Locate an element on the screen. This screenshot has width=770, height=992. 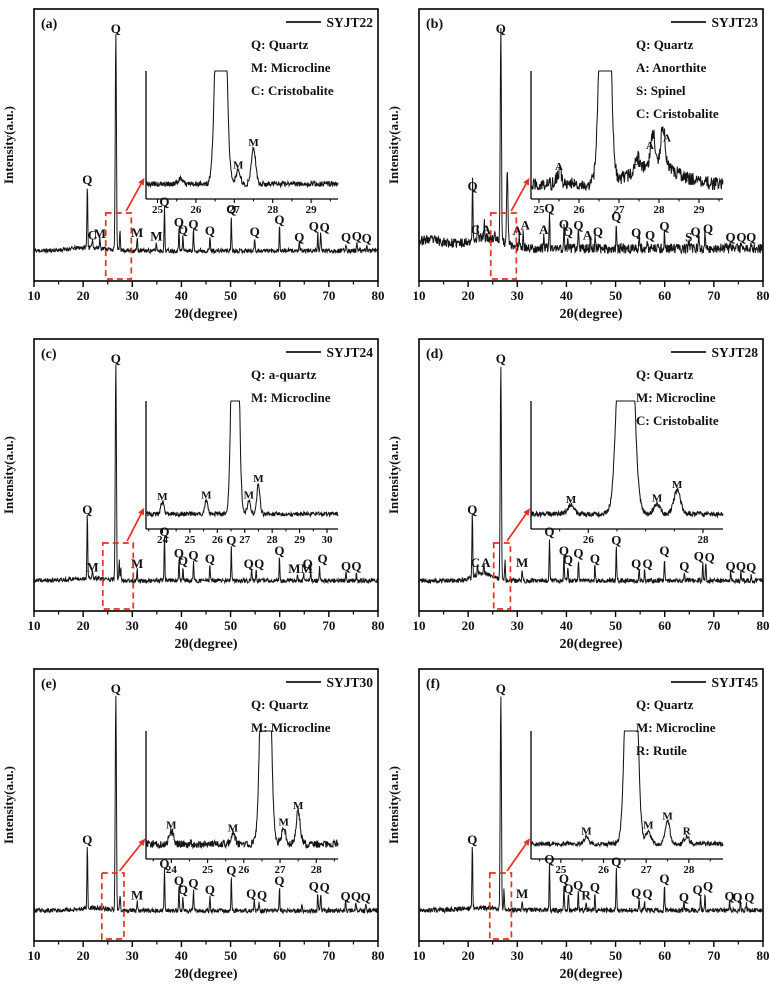
inset-arrow-head is located at coordinates (141, 181).